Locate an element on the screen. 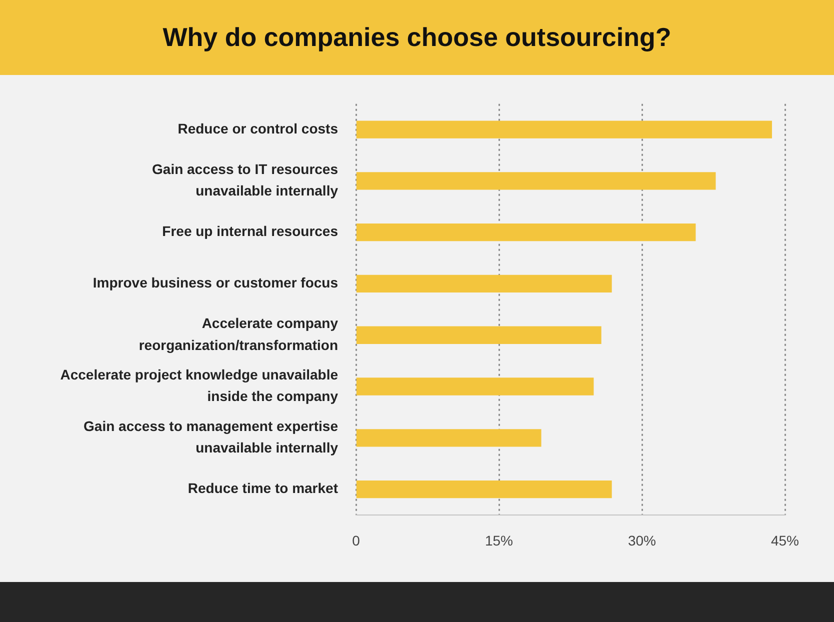 The height and width of the screenshot is (622, 834). x-tick-label: 45% is located at coordinates (785, 540).